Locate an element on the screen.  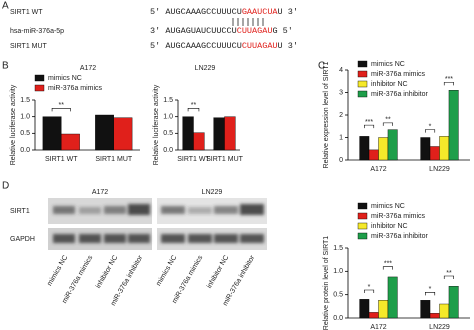
sequence-name: SIRT1 WT is located at coordinates (26, 12).